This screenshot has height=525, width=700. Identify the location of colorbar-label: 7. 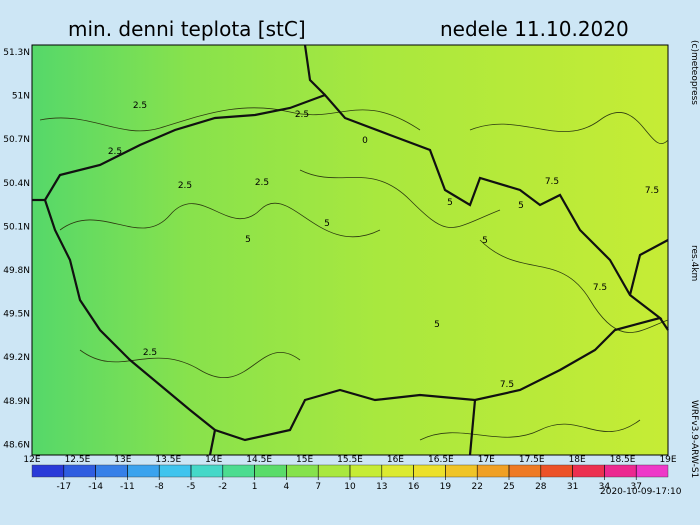
(318, 487).